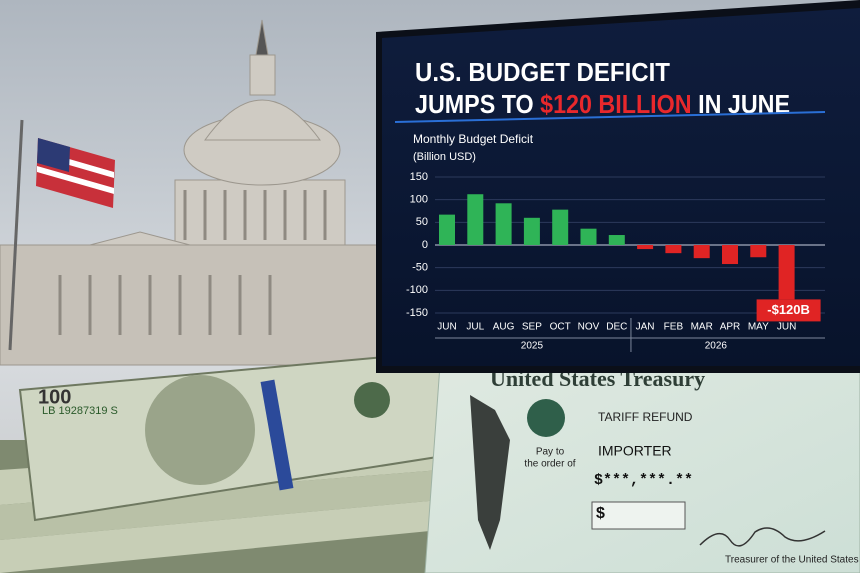  What do you see at coordinates (702, 327) in the screenshot?
I see `x-tick-label: MAR` at bounding box center [702, 327].